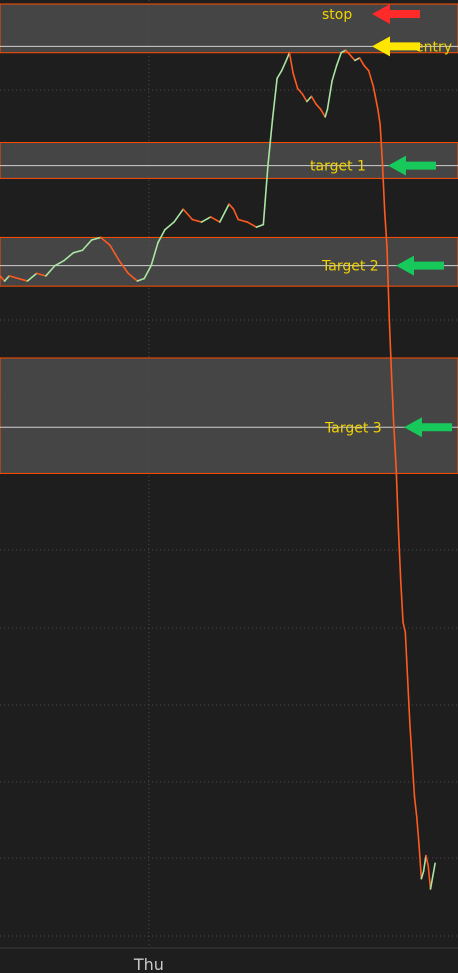 The height and width of the screenshot is (973, 458). What do you see at coordinates (148, 964) in the screenshot?
I see `x-tick-label: Thu` at bounding box center [148, 964].